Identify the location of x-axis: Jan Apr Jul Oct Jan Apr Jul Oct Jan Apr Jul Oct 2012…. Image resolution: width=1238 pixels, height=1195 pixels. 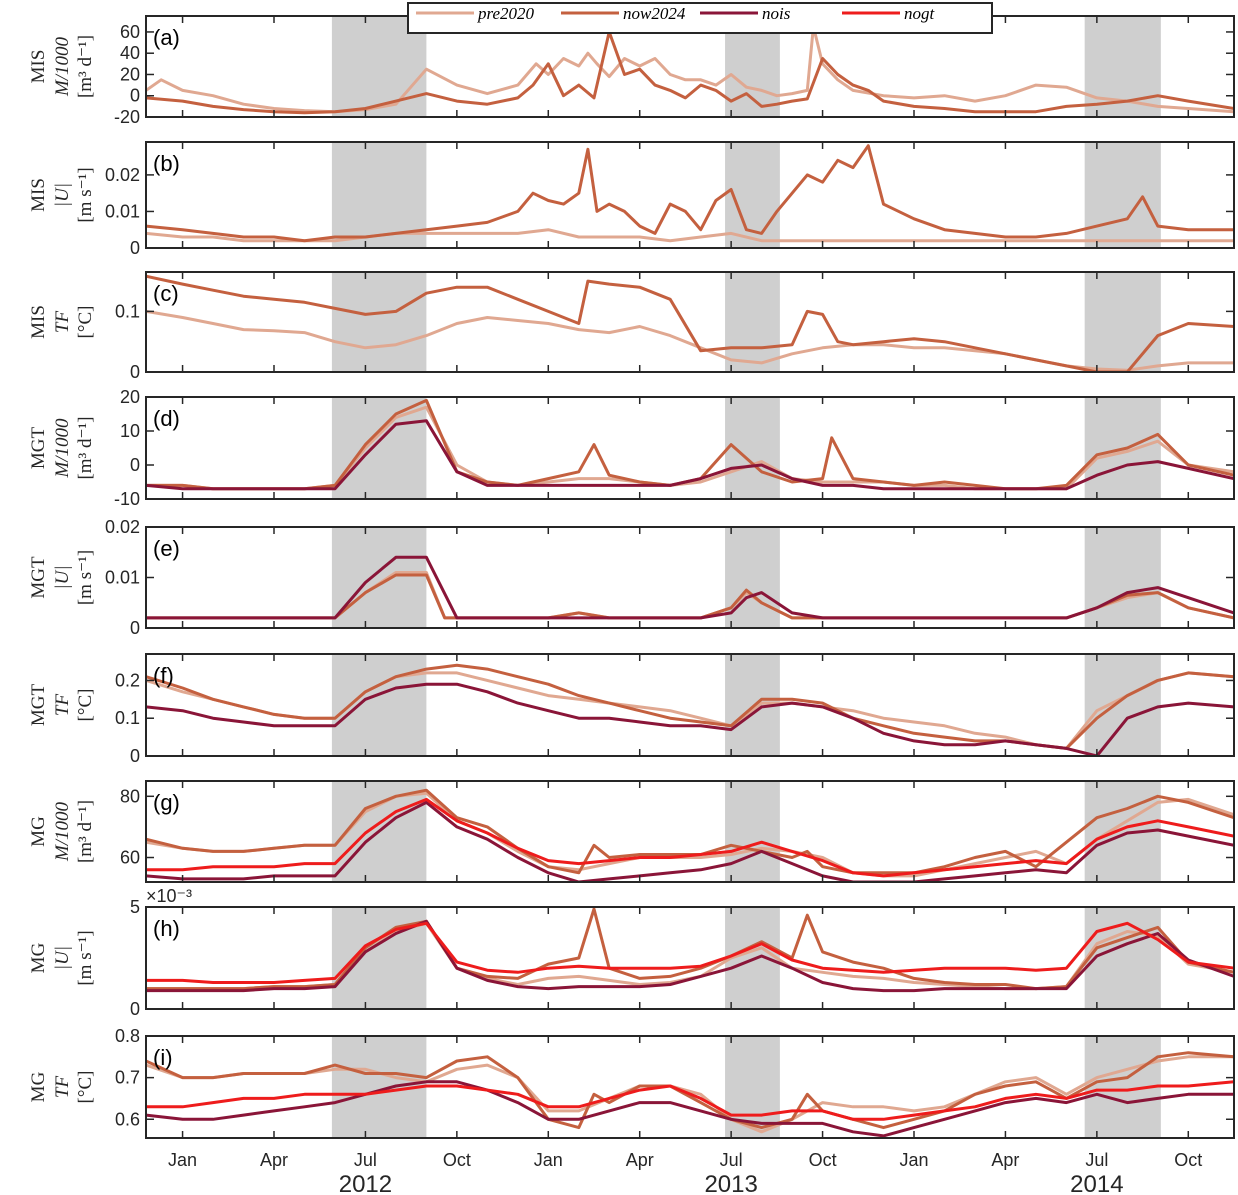
(685, 1172).